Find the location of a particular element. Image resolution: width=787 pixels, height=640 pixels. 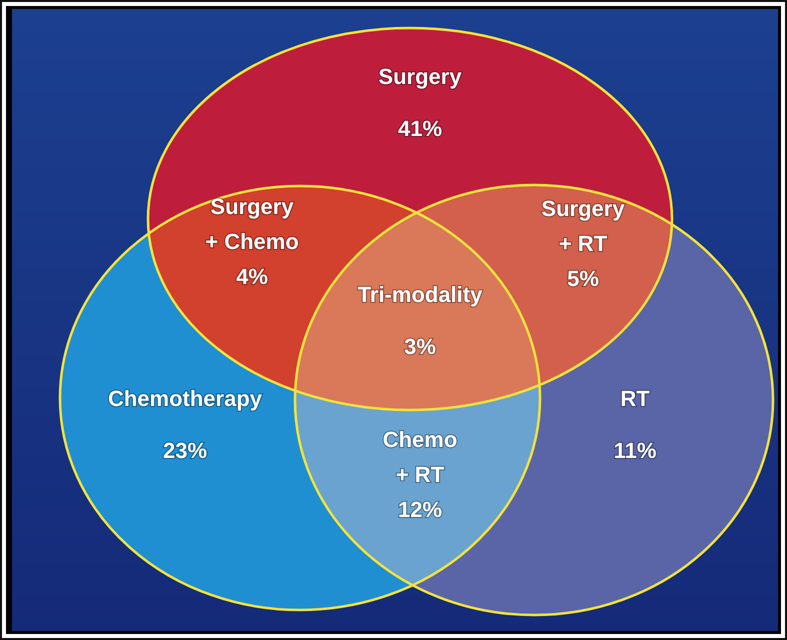

data-label: 23% is located at coordinates (185, 450).